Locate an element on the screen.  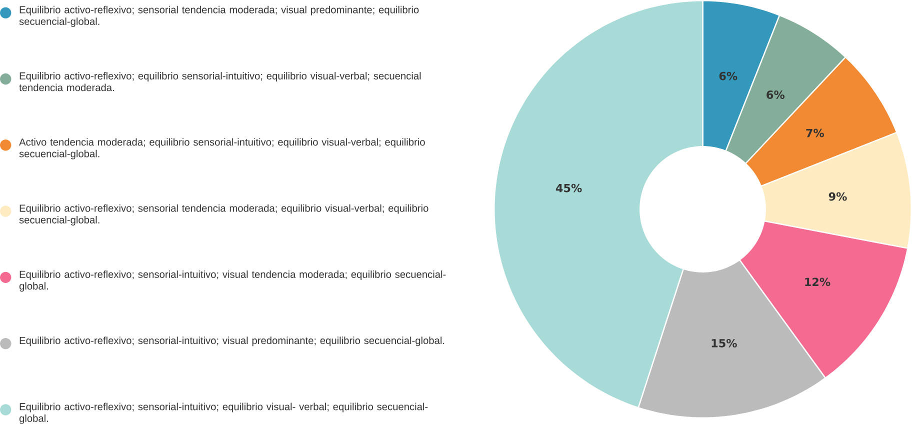
data-label: 9% is located at coordinates (837, 196).